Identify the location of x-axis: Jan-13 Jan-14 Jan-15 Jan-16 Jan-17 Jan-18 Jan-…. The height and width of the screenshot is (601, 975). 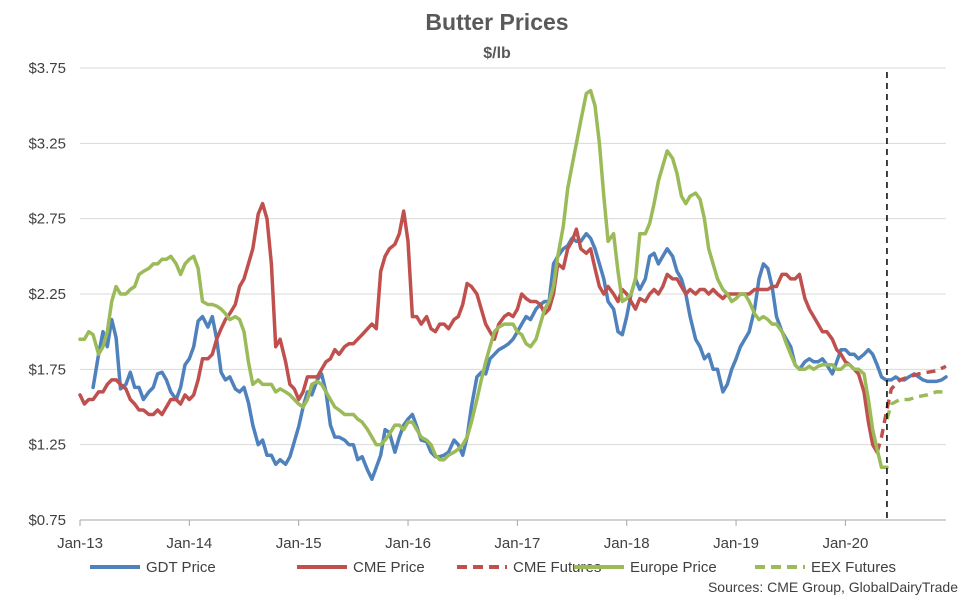
(501, 535).